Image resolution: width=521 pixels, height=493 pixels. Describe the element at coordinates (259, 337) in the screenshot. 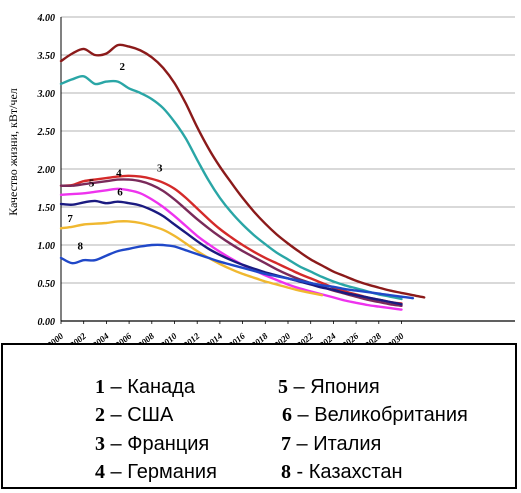

I see `x-tick-label: 2018` at that location.